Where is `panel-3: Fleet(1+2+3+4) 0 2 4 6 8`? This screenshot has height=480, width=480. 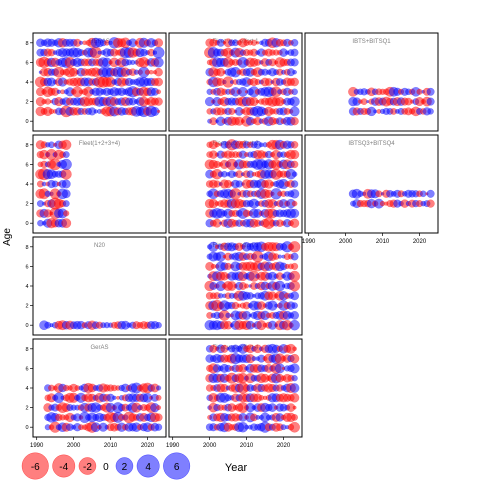
panel-3: Fleet(1+2+3+4) 0 2 4 6 8 is located at coordinates (96, 184).